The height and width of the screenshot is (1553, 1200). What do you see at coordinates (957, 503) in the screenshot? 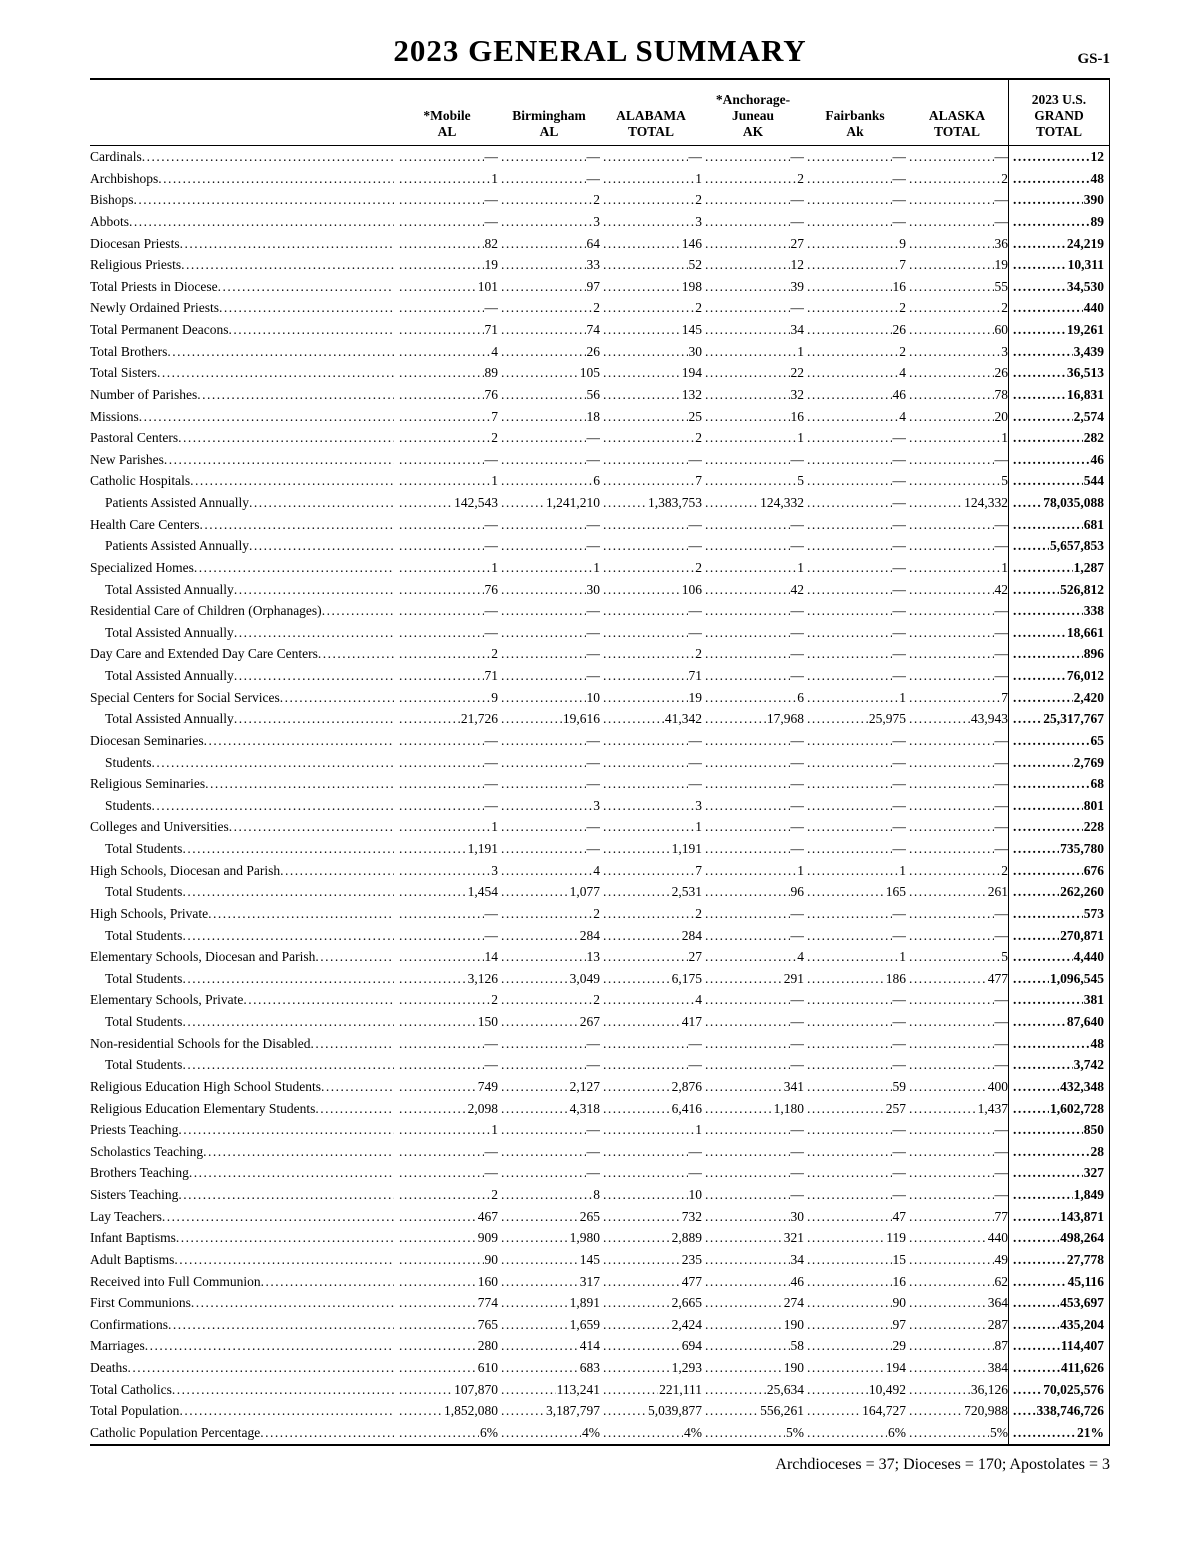
I see `value-cell: 124,332` at bounding box center [957, 503].